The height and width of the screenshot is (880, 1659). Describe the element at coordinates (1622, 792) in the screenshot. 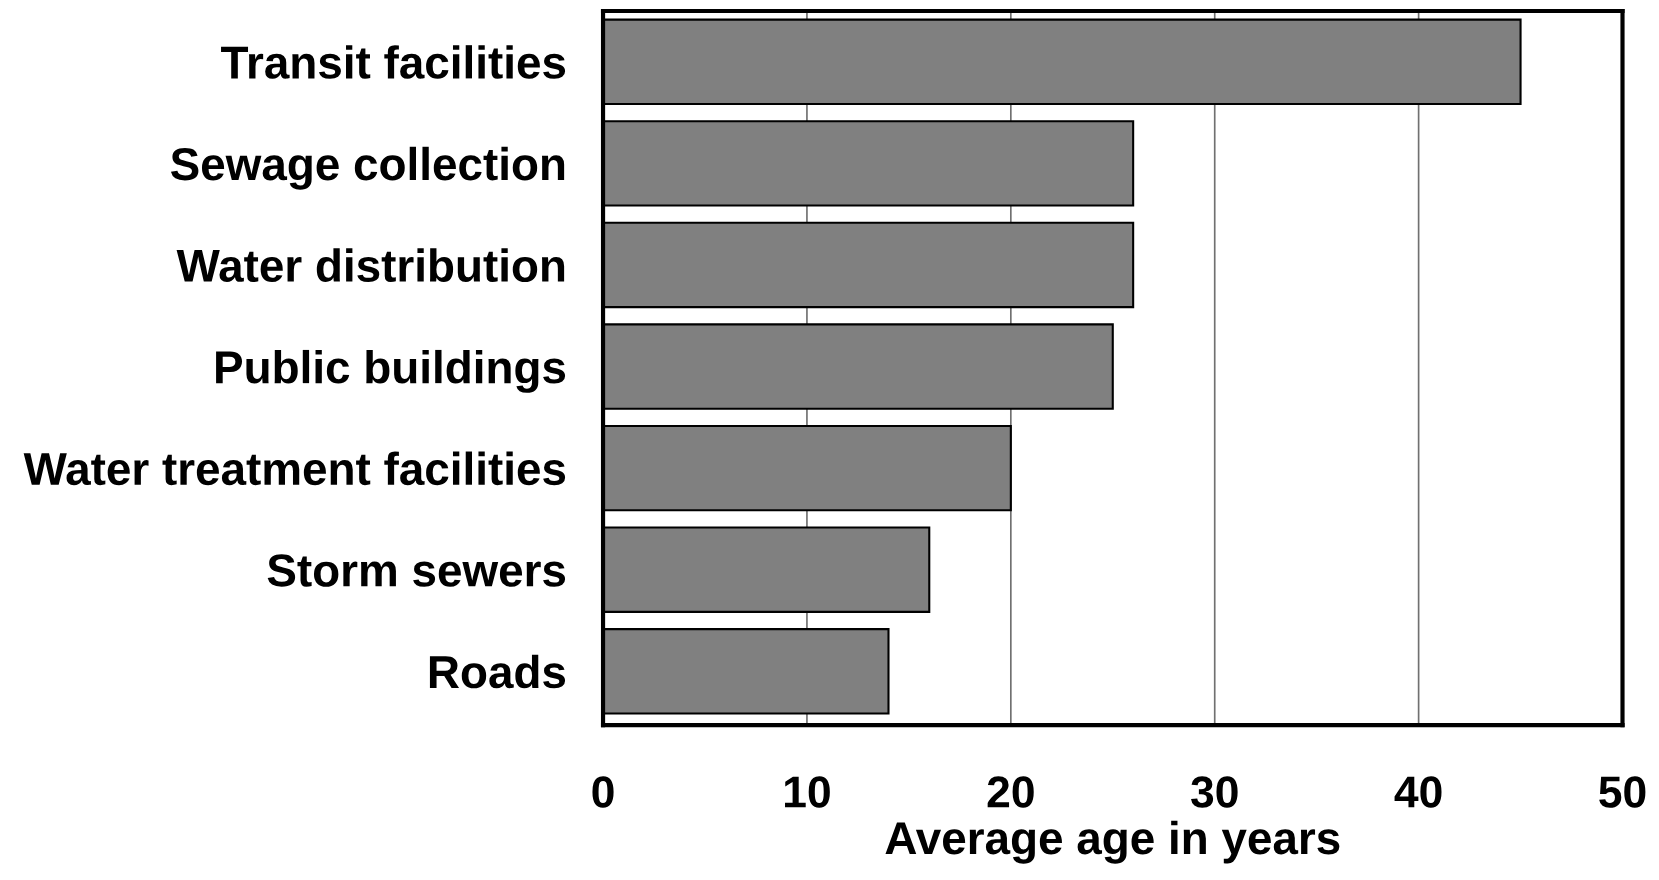

I see `x-tick-label: 50` at that location.